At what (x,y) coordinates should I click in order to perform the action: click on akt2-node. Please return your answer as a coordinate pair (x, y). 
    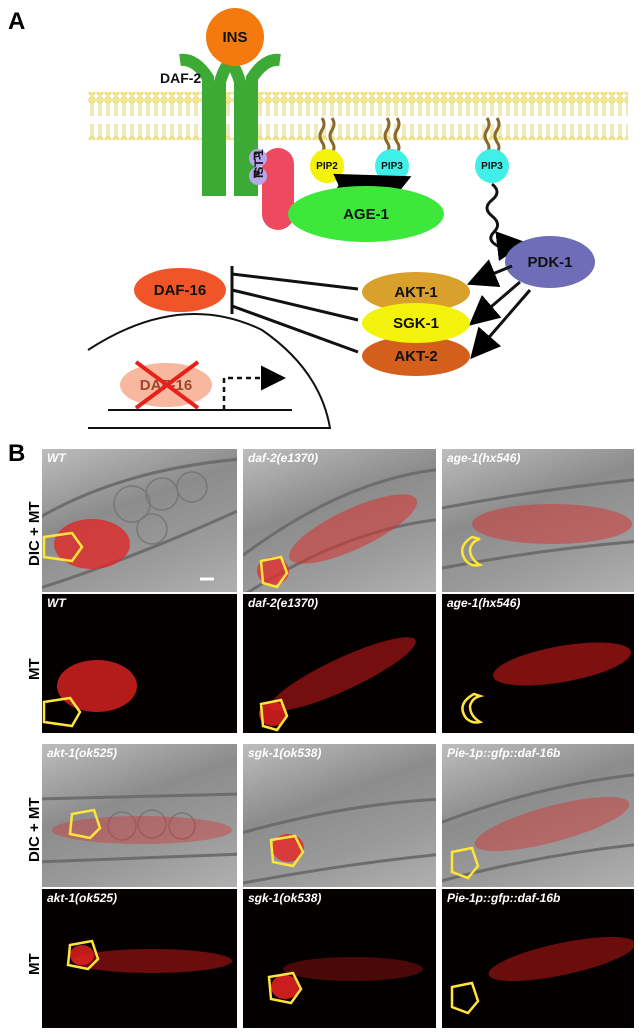
    Looking at the image, I should click on (416, 356).